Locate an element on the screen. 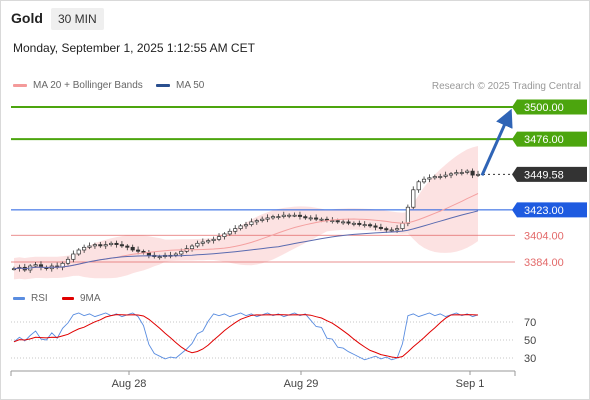 This screenshot has width=590, height=400. credit-text: Research © 2025 Trading Central is located at coordinates (506, 86).